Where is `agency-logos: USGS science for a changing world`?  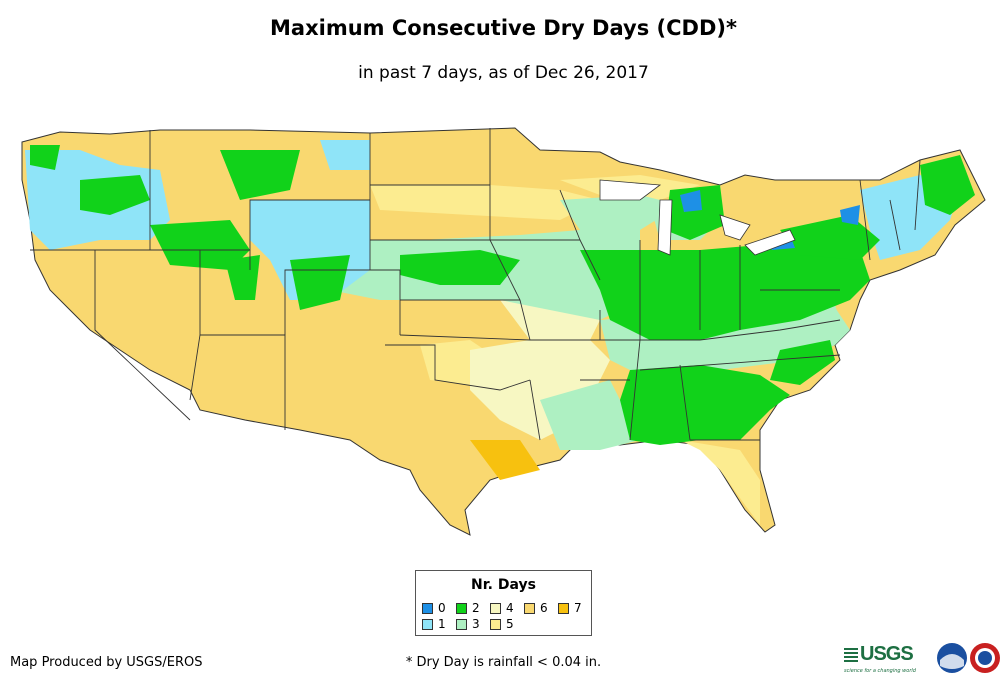
agency-logos: USGS science for a changing world is located at coordinates (920, 658).